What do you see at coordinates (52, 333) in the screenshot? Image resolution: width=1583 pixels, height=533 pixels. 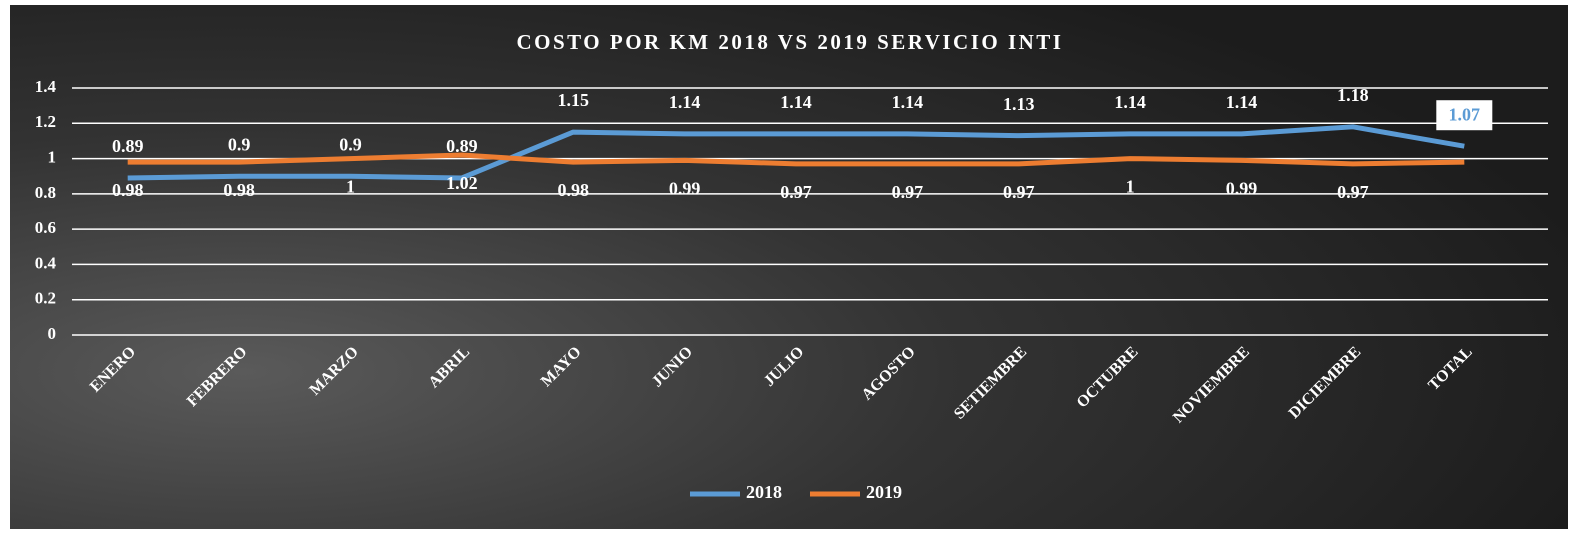 I see `y-tick-label: 0` at bounding box center [52, 333].